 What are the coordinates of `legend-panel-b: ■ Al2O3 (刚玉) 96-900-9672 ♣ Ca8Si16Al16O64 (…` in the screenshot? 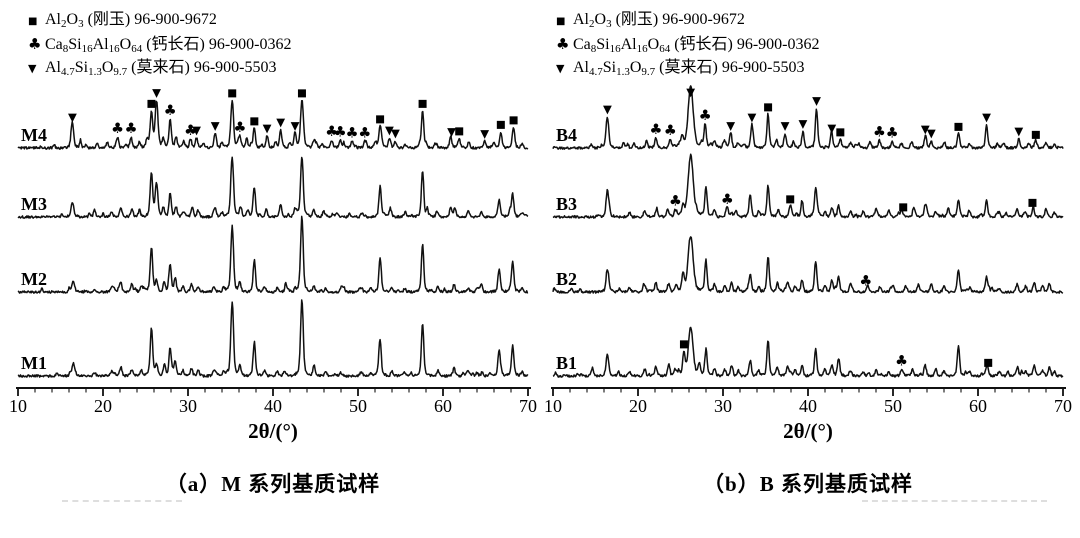 It's located at (688, 44).